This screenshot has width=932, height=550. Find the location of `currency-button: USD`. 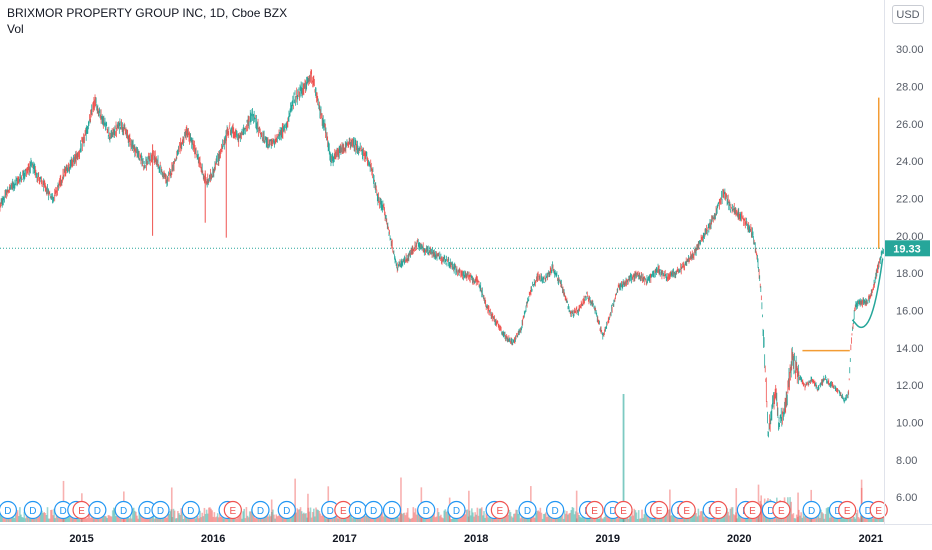

currency-button: USD is located at coordinates (908, 14).